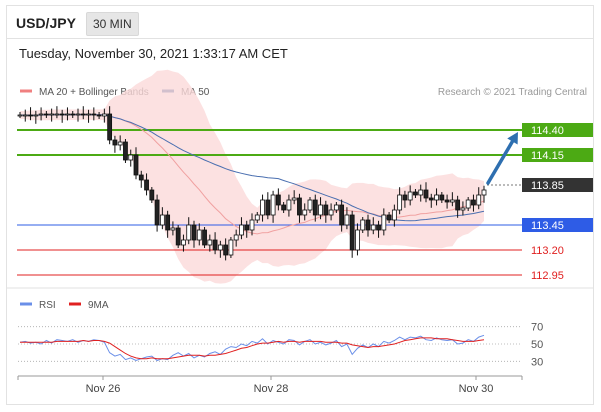  What do you see at coordinates (103, 389) in the screenshot?
I see `x-tick-label-1: Nov 26` at bounding box center [103, 389].